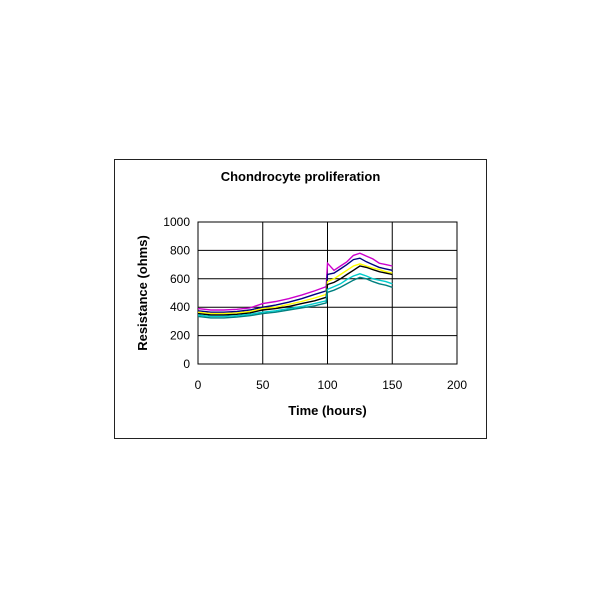  I want to click on x-tick-label: 200, so click(457, 385).